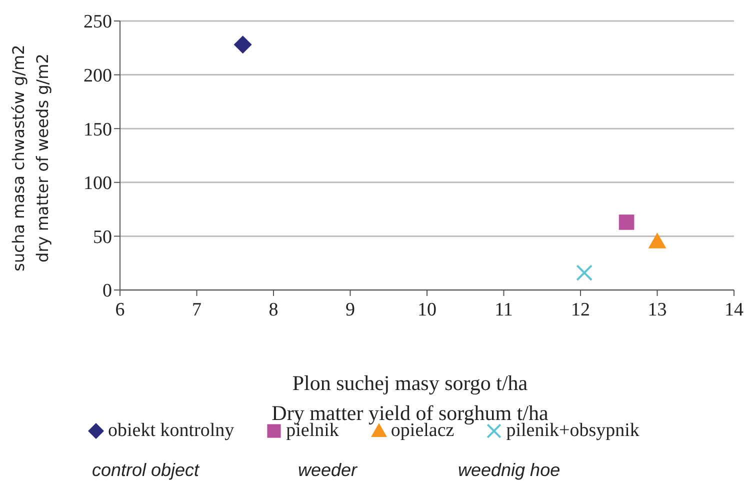  What do you see at coordinates (197, 309) in the screenshot?
I see `x-tick-label: 7` at bounding box center [197, 309].